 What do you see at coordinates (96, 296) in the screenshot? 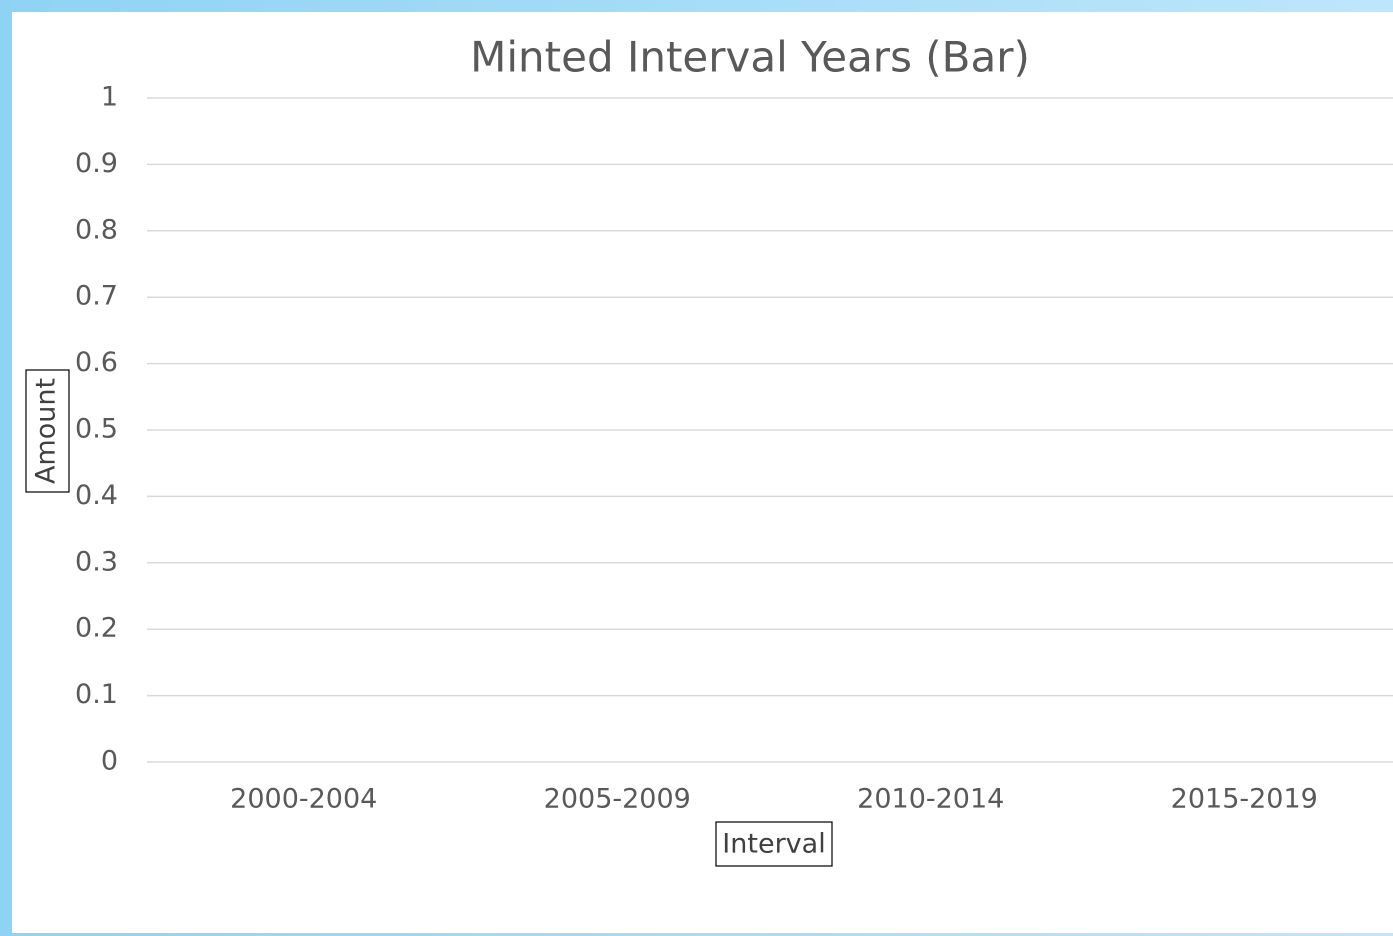
I see `y-tick-label: 0.7` at bounding box center [96, 296].